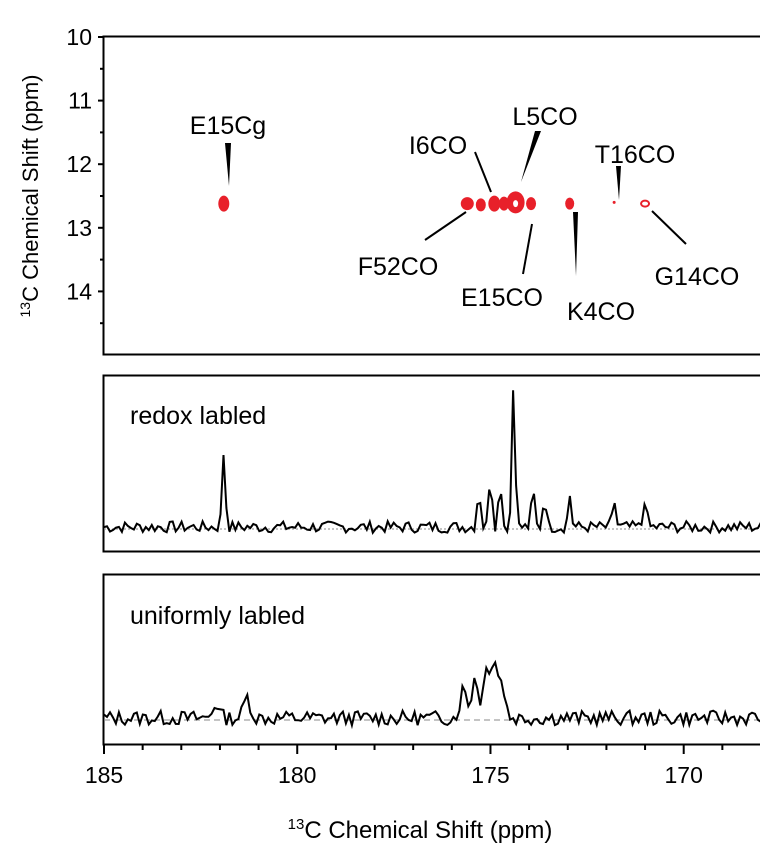 This screenshot has width=760, height=848. What do you see at coordinates (228, 126) in the screenshot?
I see `label-e15cg: E15Cg` at bounding box center [228, 126].